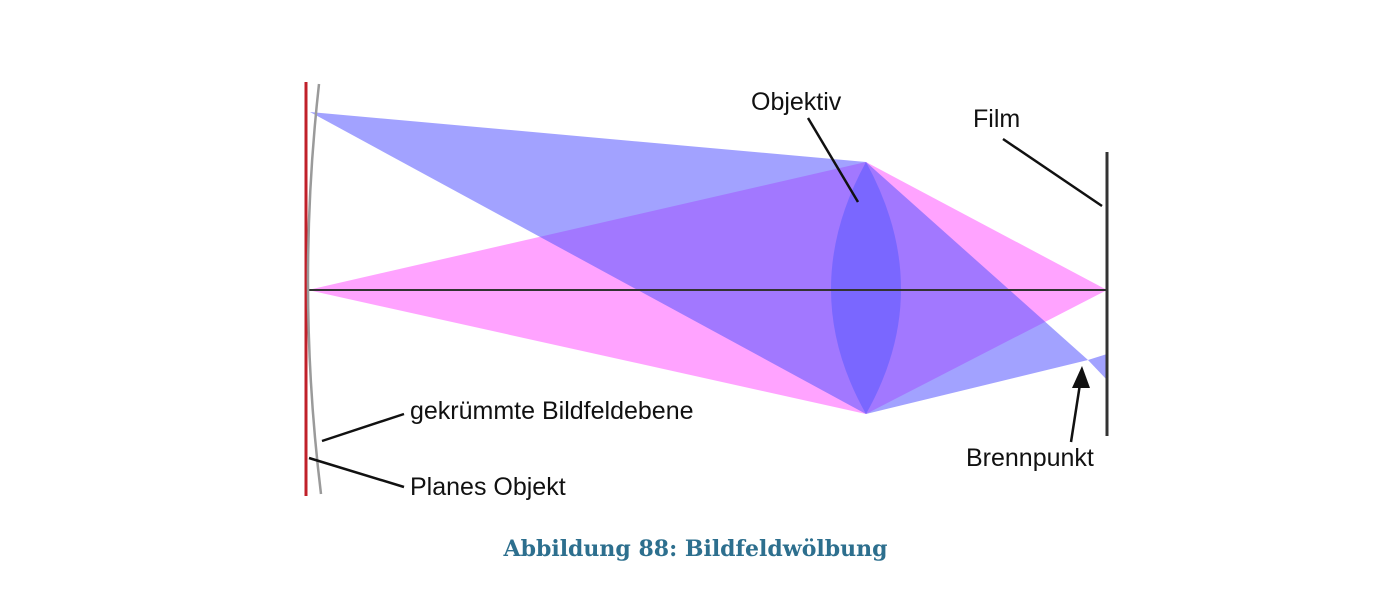 This screenshot has width=1391, height=602. Describe the element at coordinates (695, 549) in the screenshot. I see `figure-caption: Abbildung 88: Bildfeldwölbung` at that location.